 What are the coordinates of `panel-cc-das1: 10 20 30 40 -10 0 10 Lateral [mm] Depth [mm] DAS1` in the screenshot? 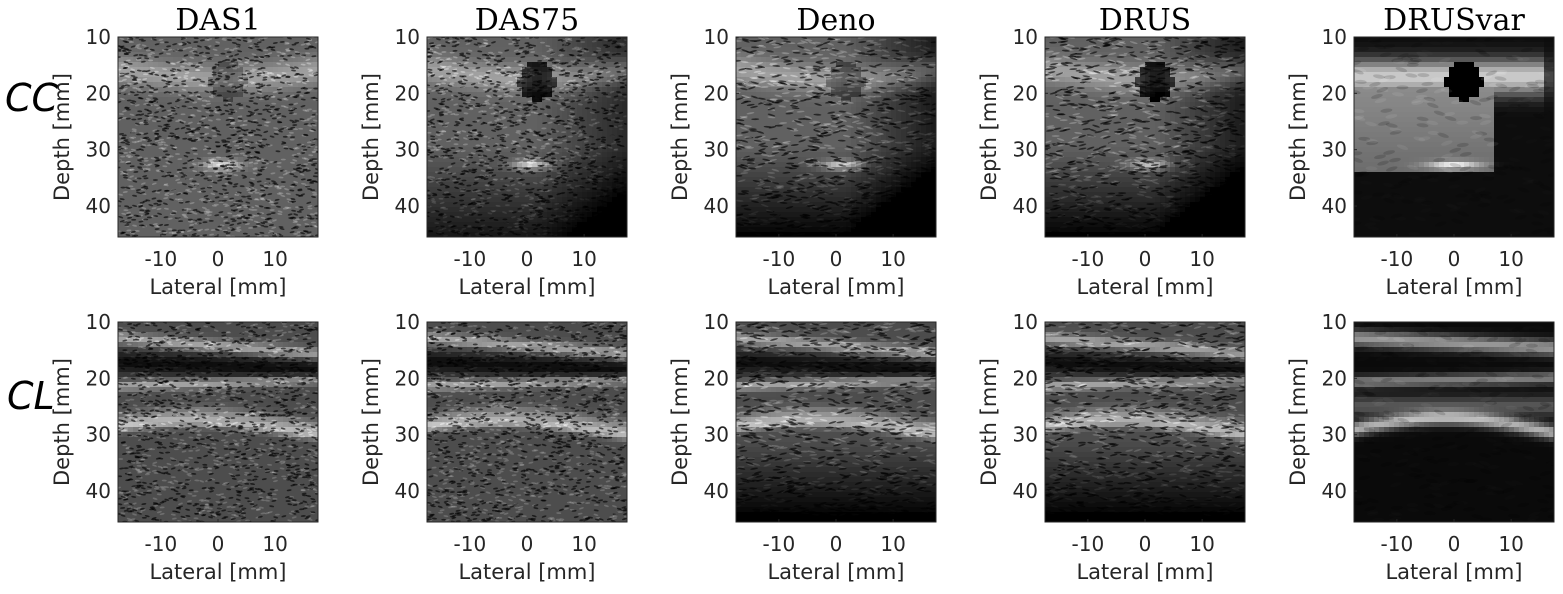 It's located at (184, 151).